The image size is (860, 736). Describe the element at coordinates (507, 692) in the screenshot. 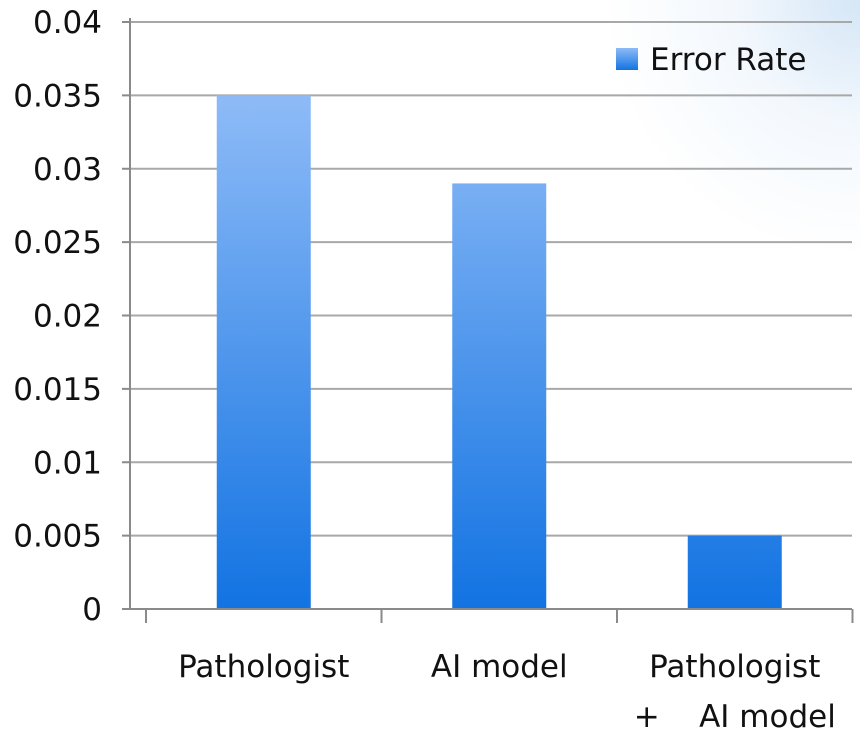

I see `x-category-labels: Pathologist AI model Pathologist + AI model` at that location.